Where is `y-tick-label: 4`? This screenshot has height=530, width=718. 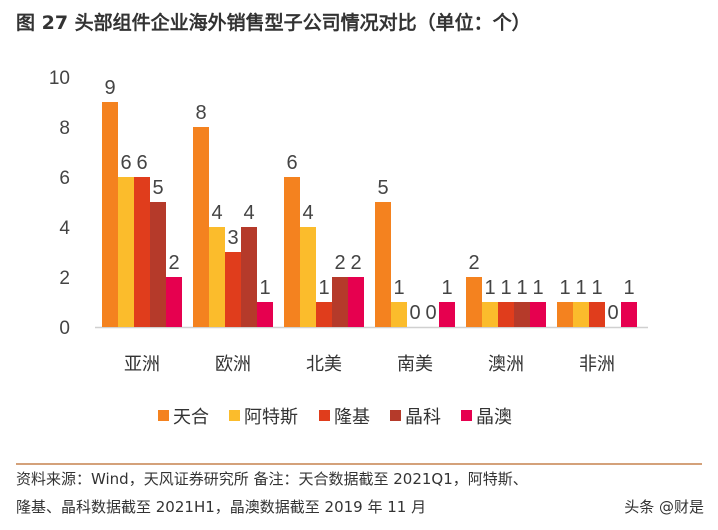 y-tick-label: 4 is located at coordinates (64, 228).